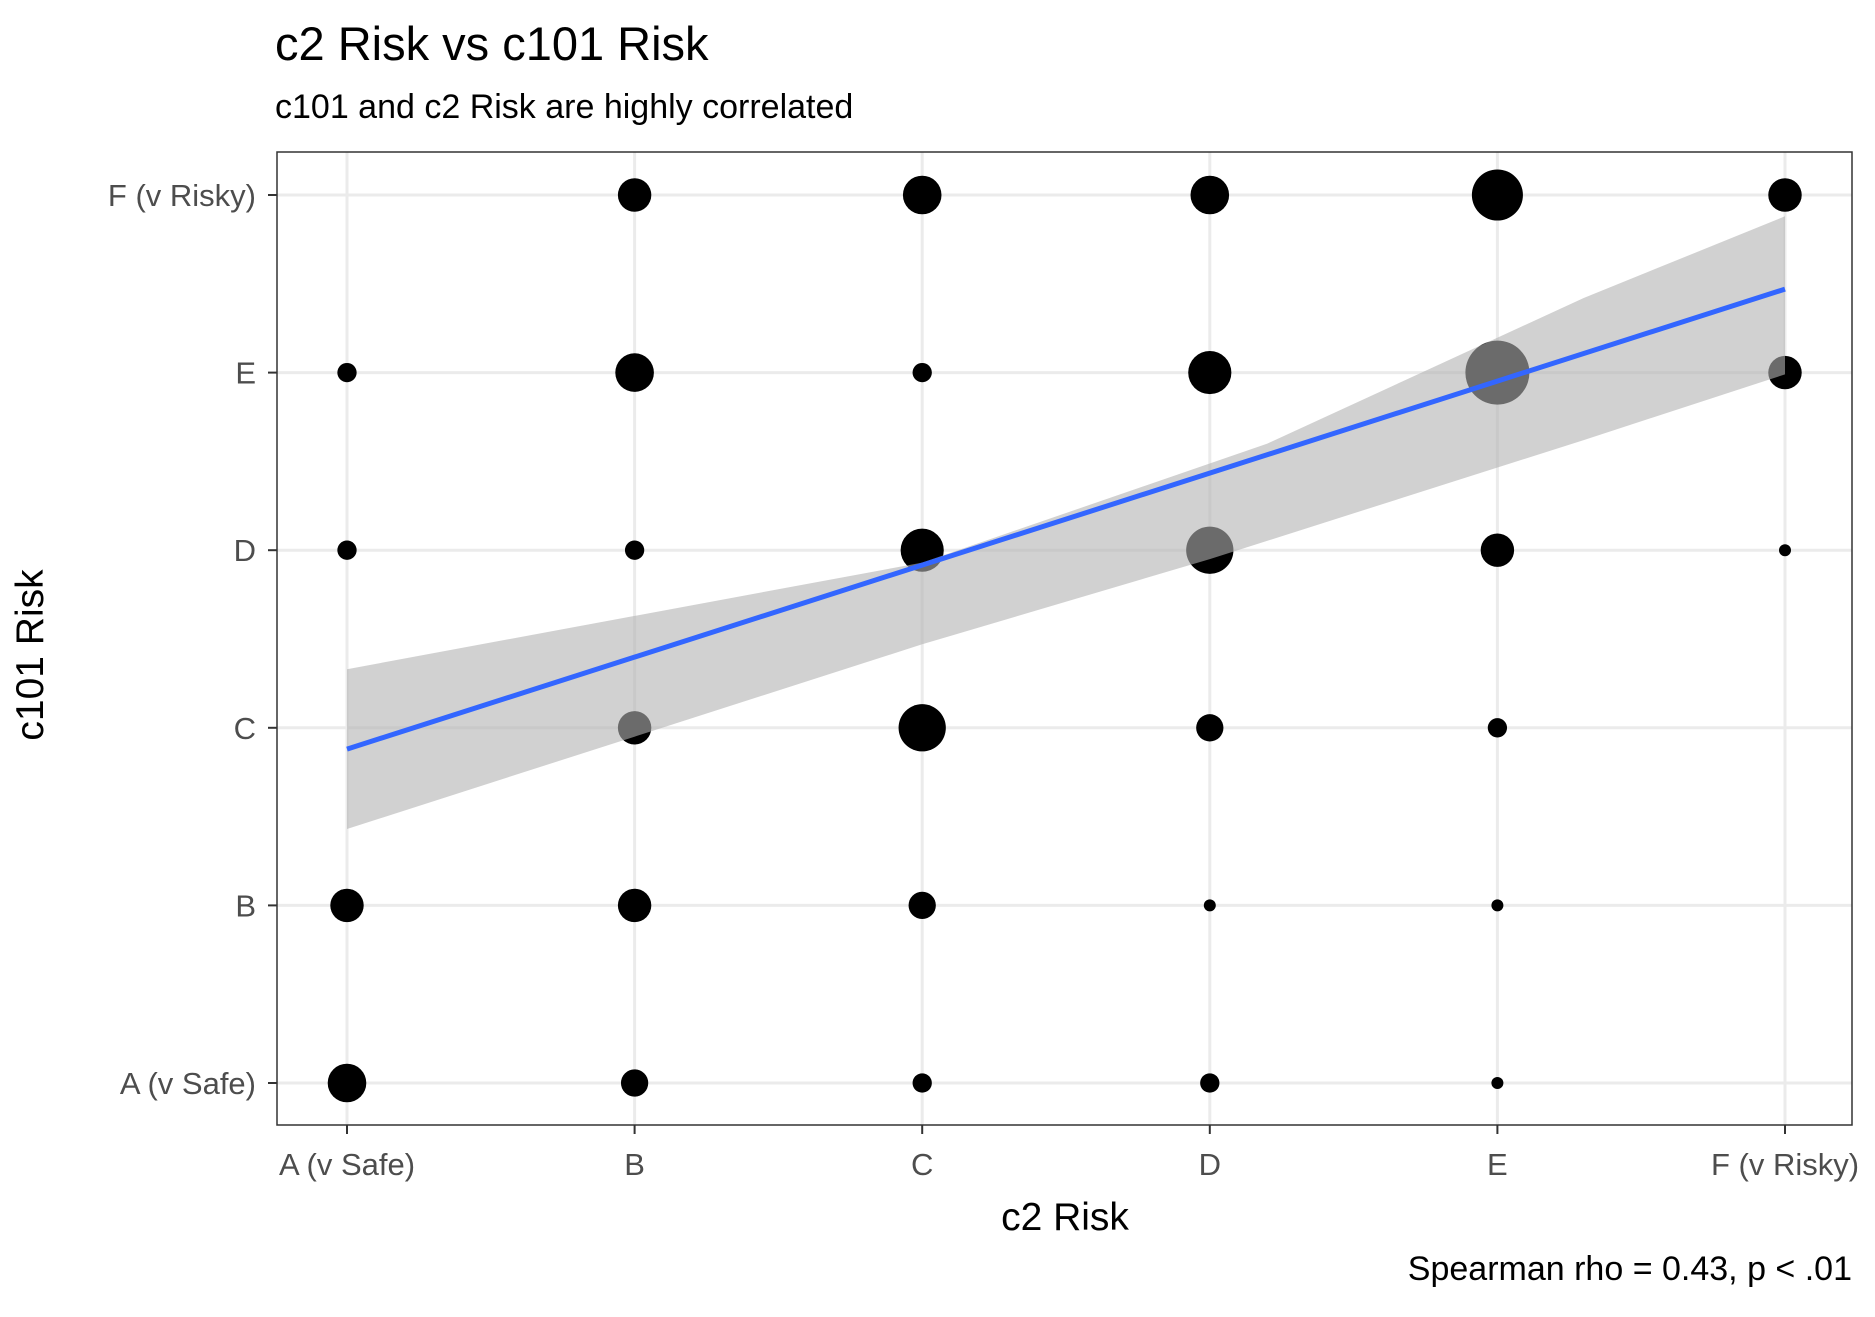 The image size is (1875, 1317). What do you see at coordinates (922, 1164) in the screenshot?
I see `x-tick-label: C` at bounding box center [922, 1164].